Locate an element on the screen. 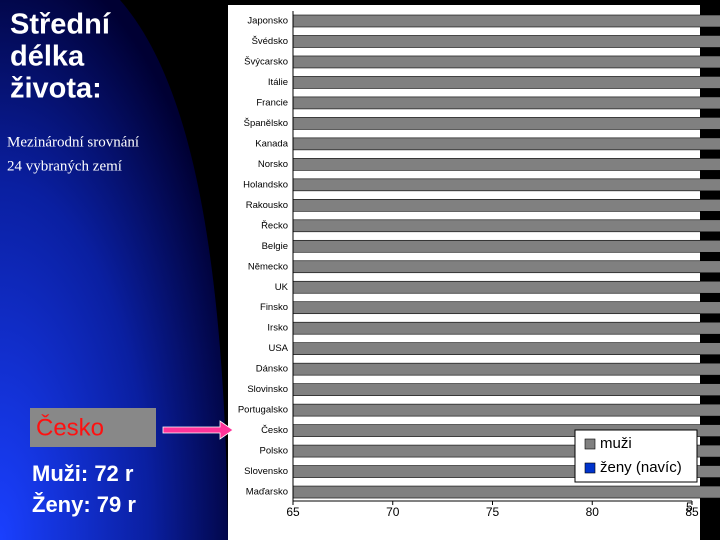 The width and height of the screenshot is (720, 540). category-label: Rakousko is located at coordinates (267, 205).